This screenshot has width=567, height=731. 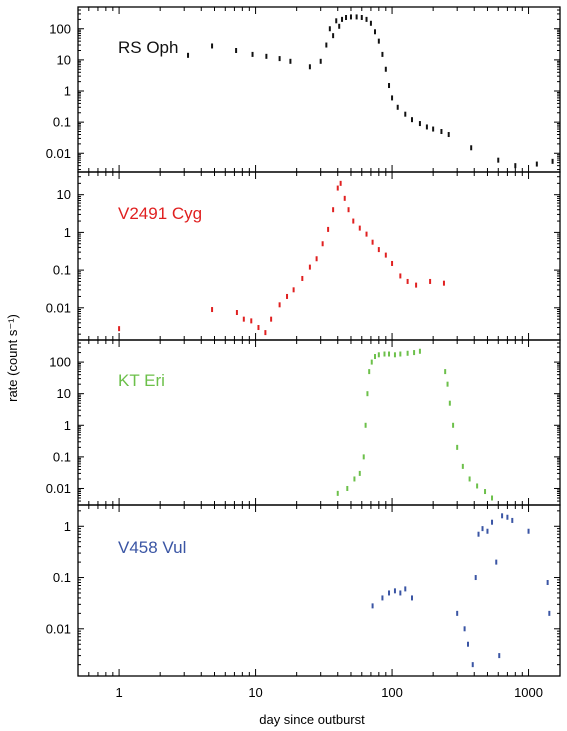 I want to click on panel-label: V458 Vul, so click(x=152, y=547).